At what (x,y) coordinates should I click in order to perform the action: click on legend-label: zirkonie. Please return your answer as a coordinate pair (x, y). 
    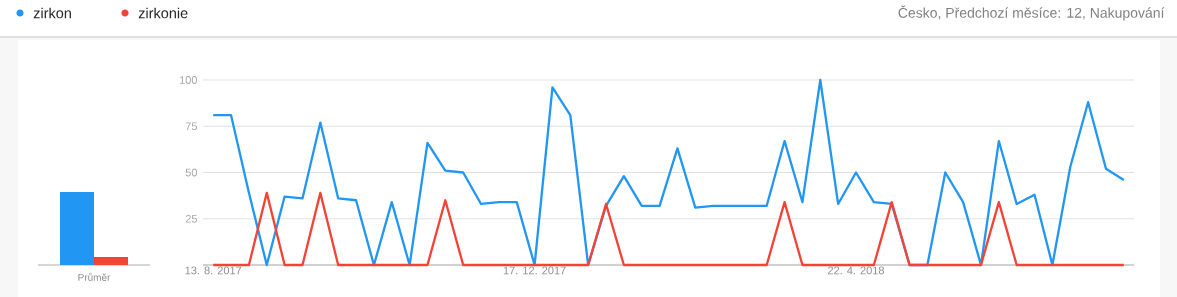
    Looking at the image, I should click on (163, 13).